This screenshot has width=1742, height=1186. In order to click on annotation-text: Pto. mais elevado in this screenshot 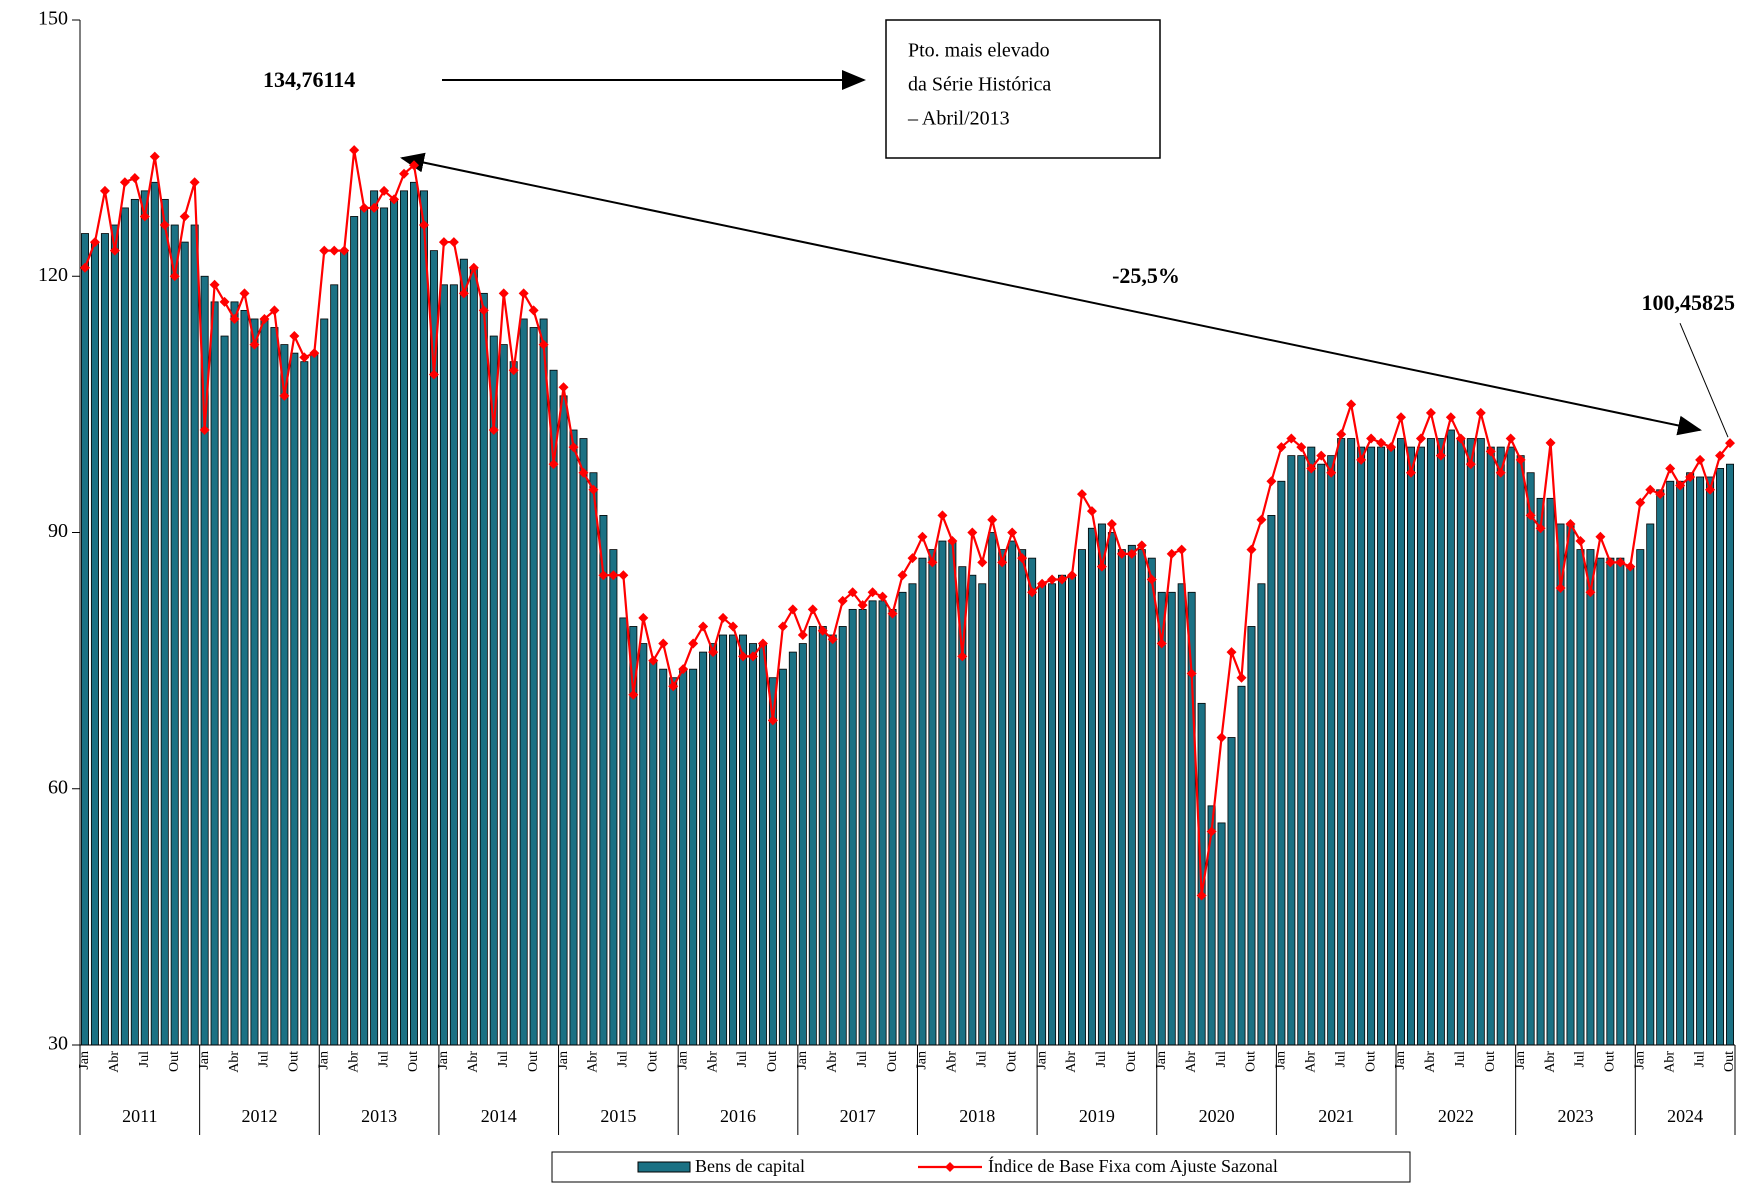, I will do `click(979, 51)`.